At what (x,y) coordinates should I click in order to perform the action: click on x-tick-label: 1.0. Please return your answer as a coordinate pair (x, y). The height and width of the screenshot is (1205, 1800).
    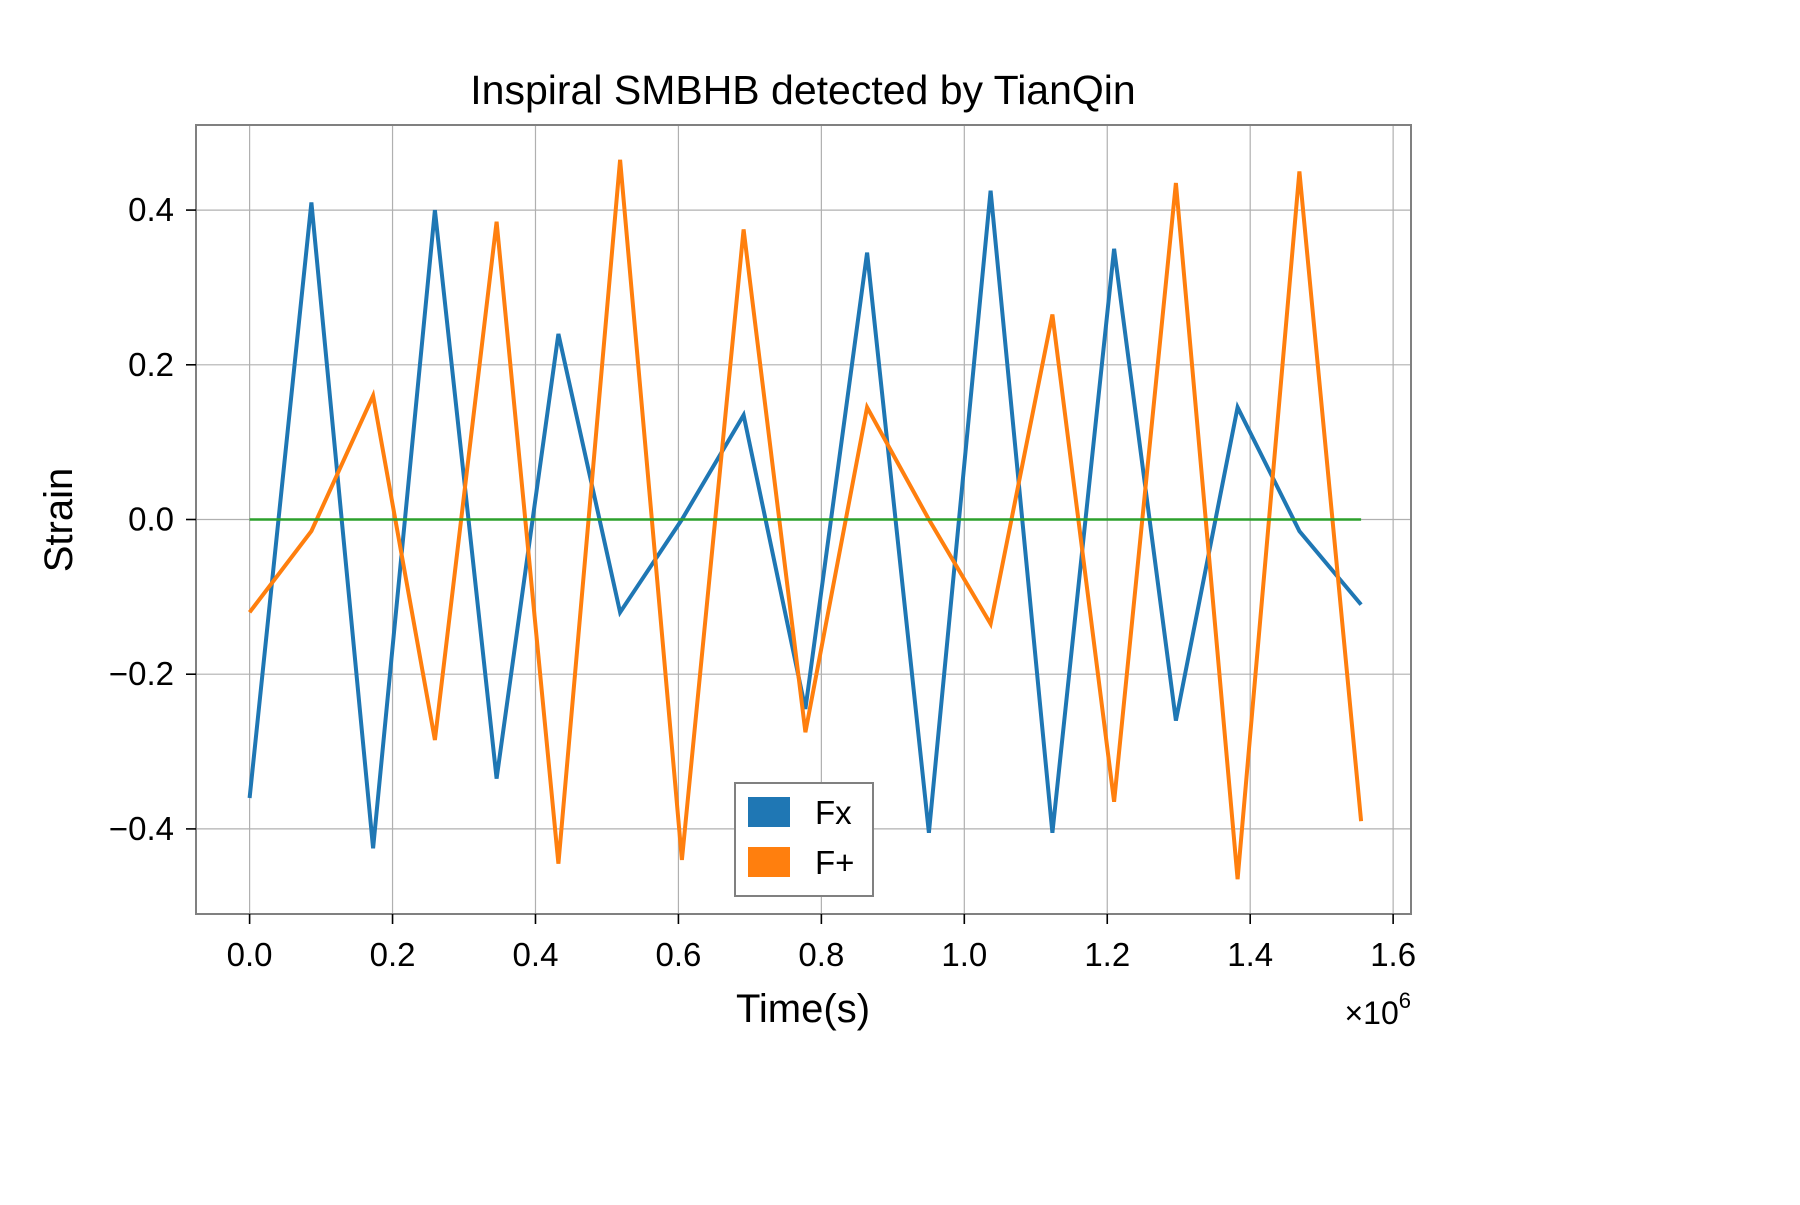
    Looking at the image, I should click on (964, 954).